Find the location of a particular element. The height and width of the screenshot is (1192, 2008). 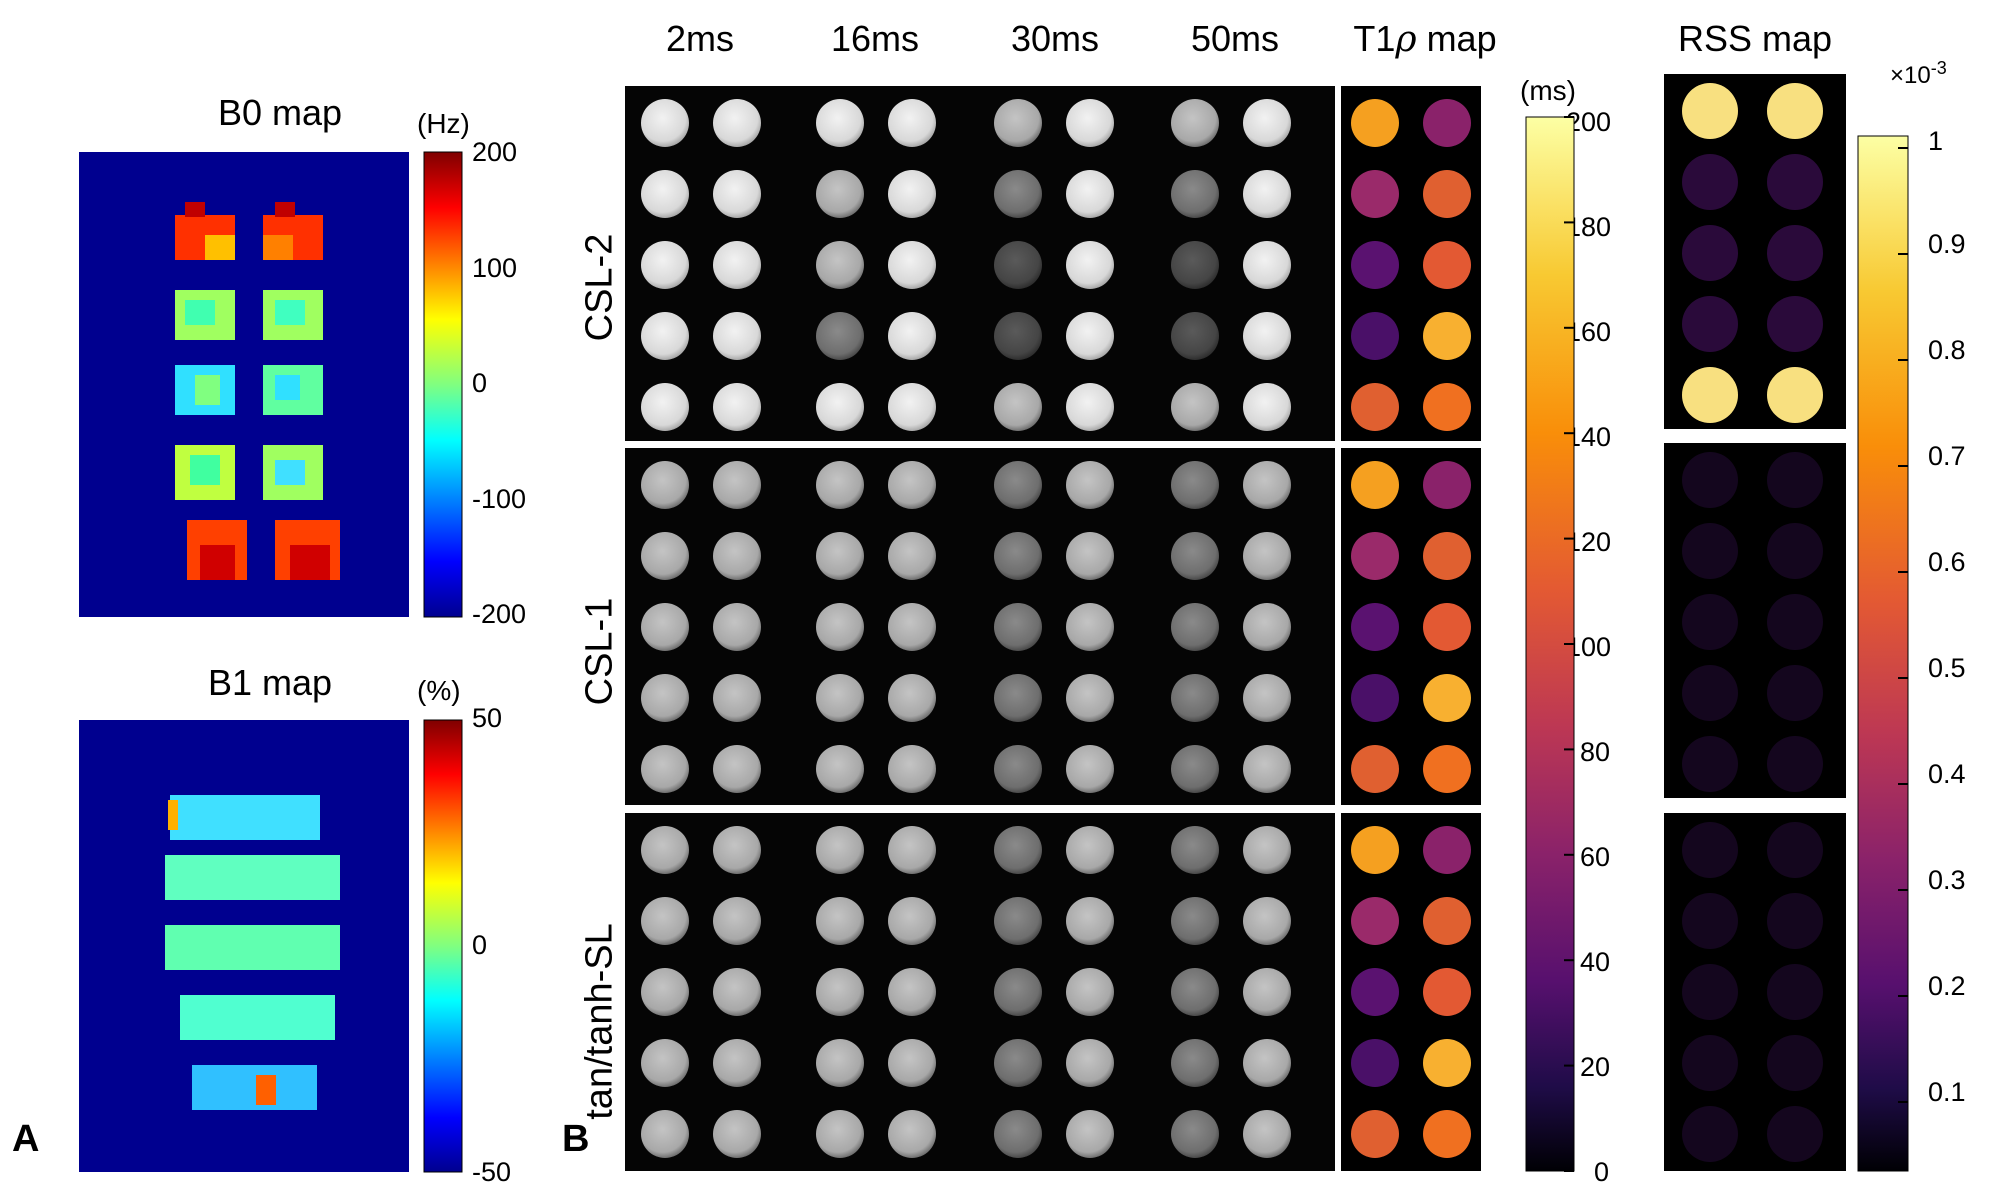

b0-tick: 0 is located at coordinates (480, 383).